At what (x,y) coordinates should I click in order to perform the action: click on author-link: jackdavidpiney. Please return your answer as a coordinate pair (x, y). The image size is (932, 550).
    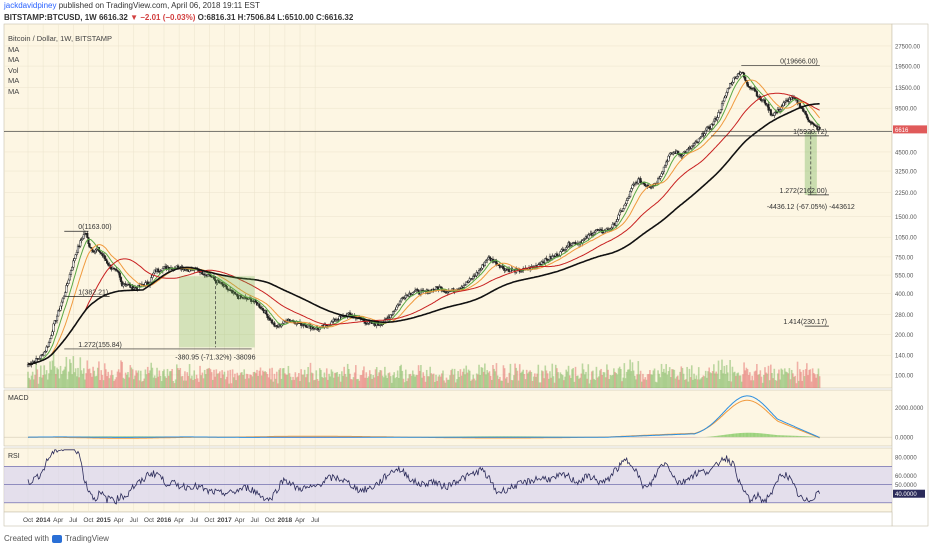
    Looking at the image, I should click on (30, 5).